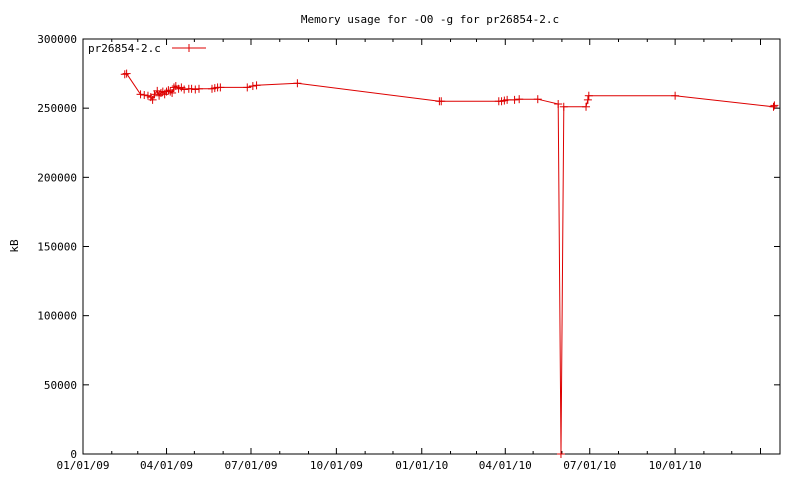 The height and width of the screenshot is (480, 800). I want to click on legend: pr26854-2.c, so click(147, 48).